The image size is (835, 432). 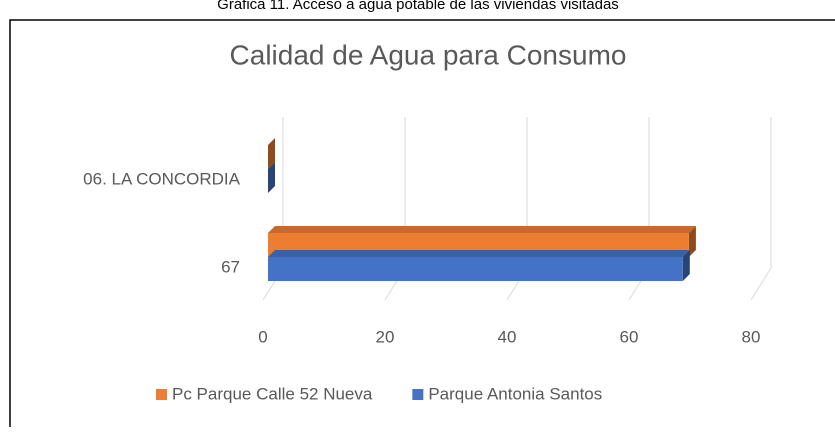 What do you see at coordinates (230, 266) in the screenshot?
I see `y-tick-label: 67` at bounding box center [230, 266].